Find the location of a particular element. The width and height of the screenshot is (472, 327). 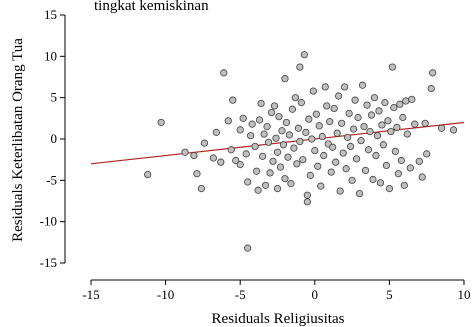

regression-line is located at coordinates (277, 143).